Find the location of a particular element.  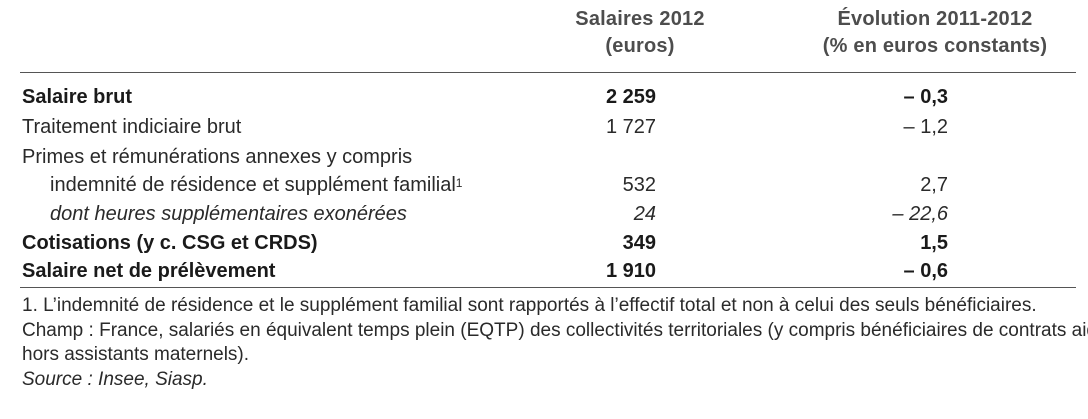

champ-note-line2: hors assistants maternels). is located at coordinates (136, 354).